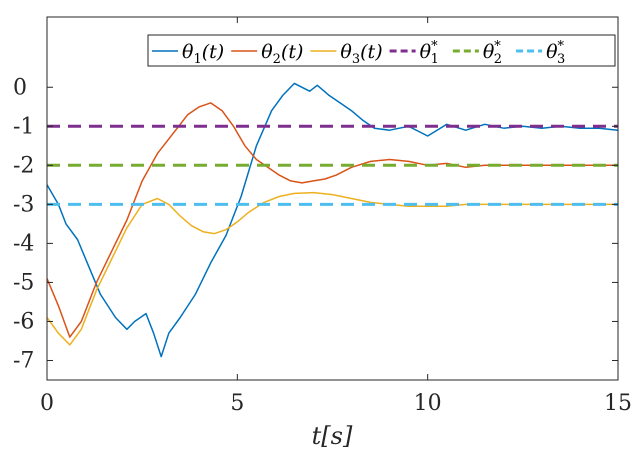  What do you see at coordinates (332, 436) in the screenshot?
I see `x-axis-title: t[s]` at bounding box center [332, 436].